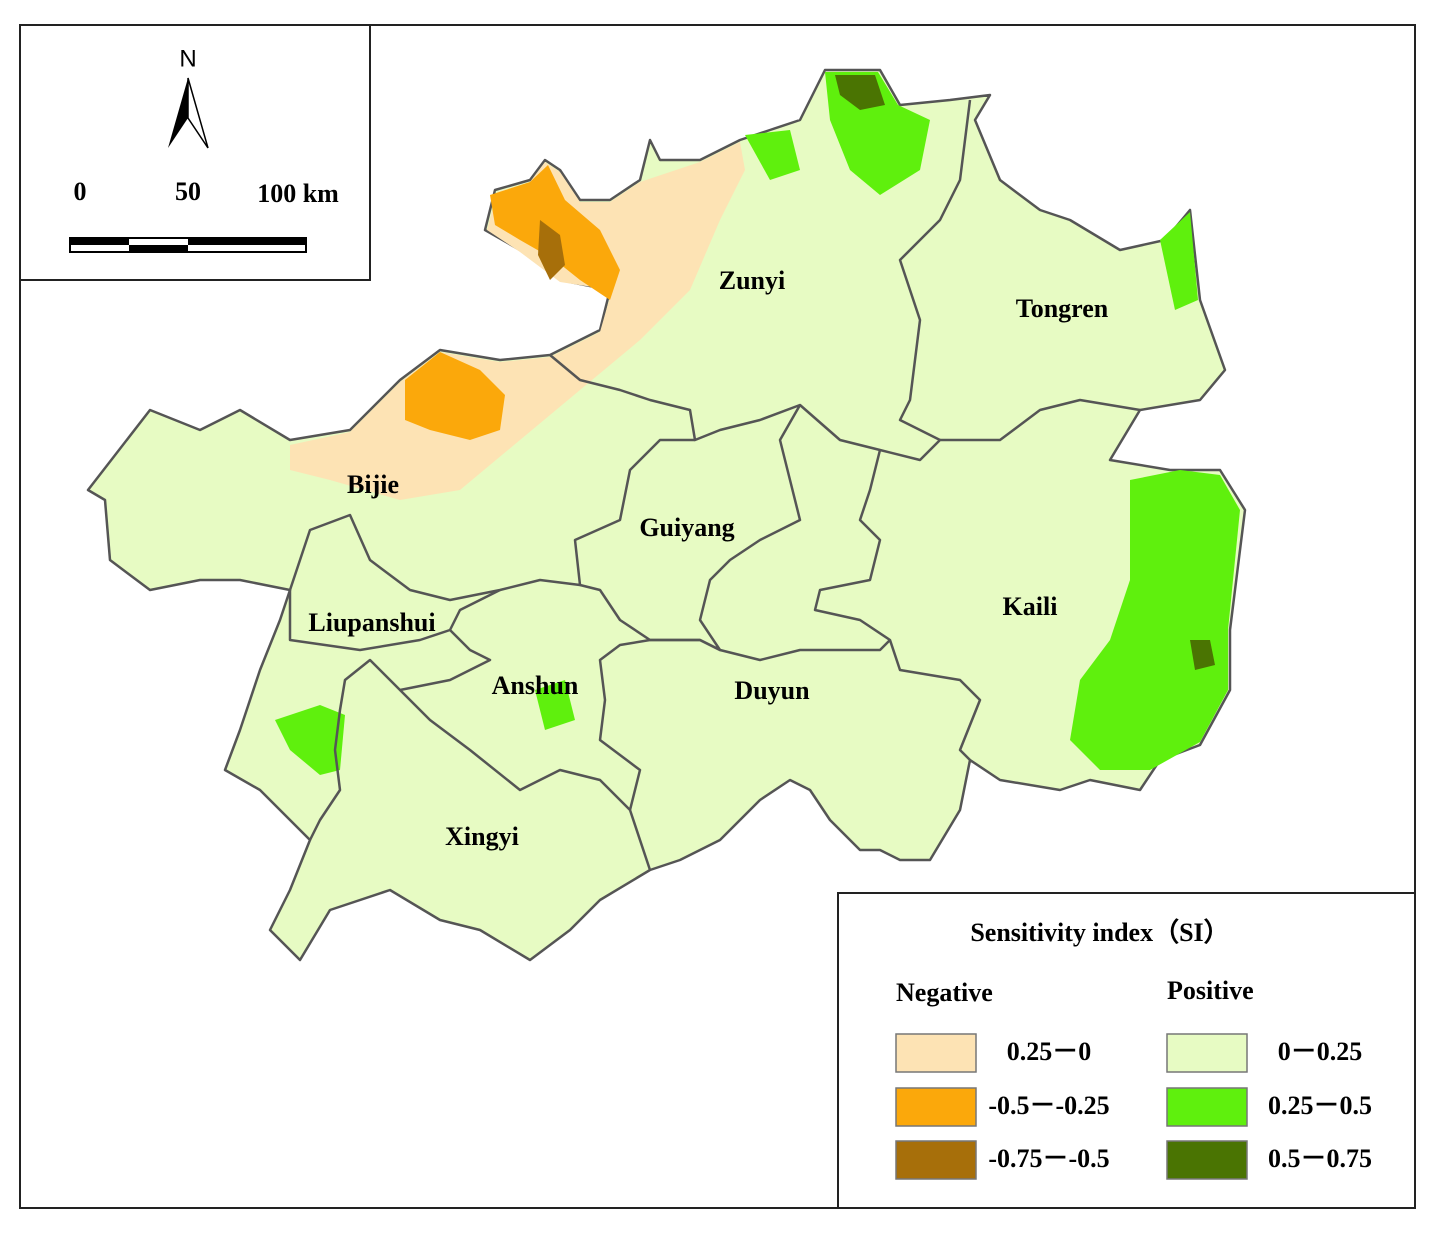 Image resolution: width=1435 pixels, height=1234 pixels. What do you see at coordinates (1320, 1051) in the screenshot?
I see `legend-label: 0－0.25` at bounding box center [1320, 1051].